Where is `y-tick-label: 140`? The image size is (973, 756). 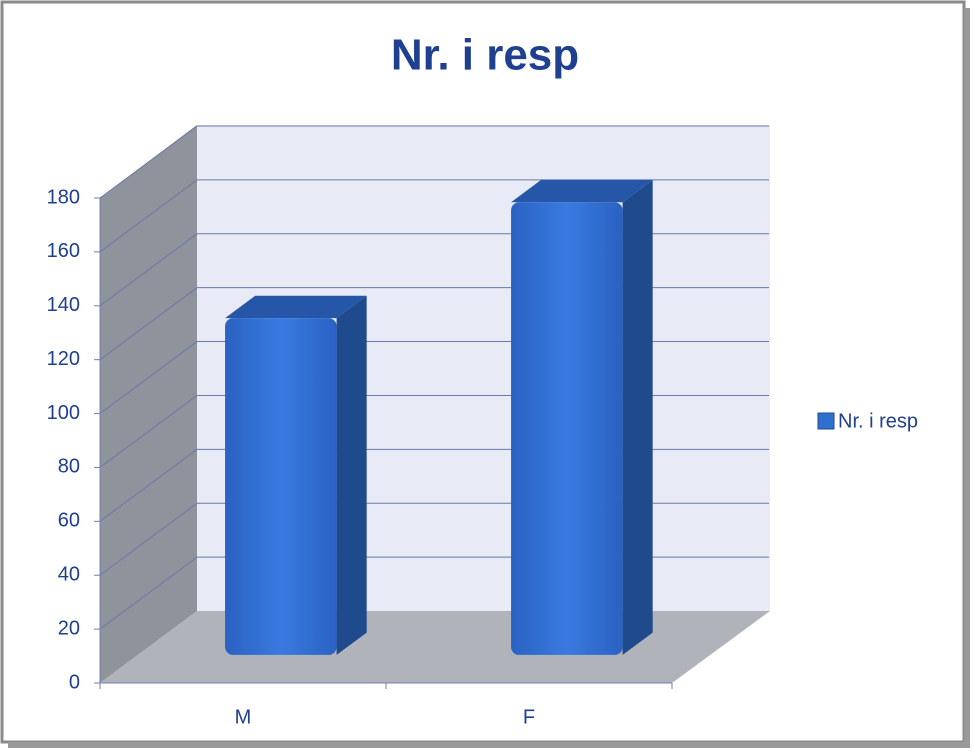
y-tick-label: 140 is located at coordinates (63, 305).